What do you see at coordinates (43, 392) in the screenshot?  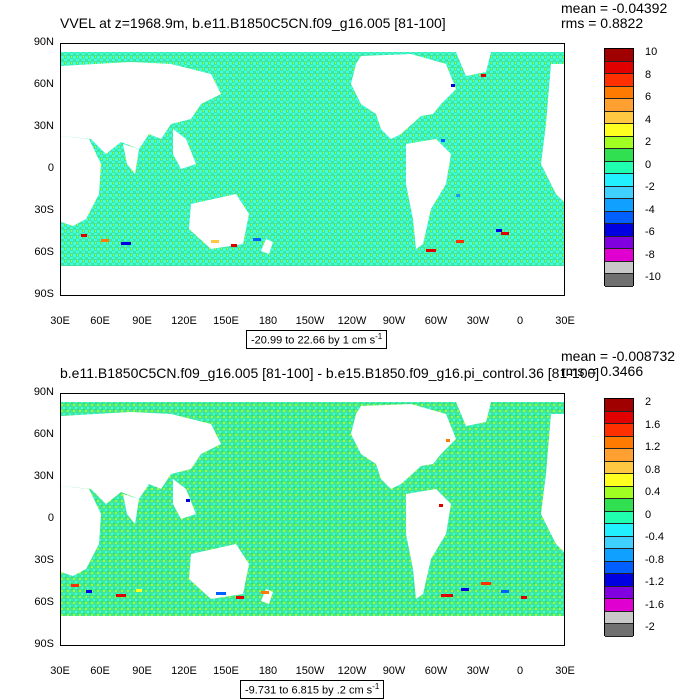 I see `bottom-lat-label-90n: 90N` at bounding box center [43, 392].